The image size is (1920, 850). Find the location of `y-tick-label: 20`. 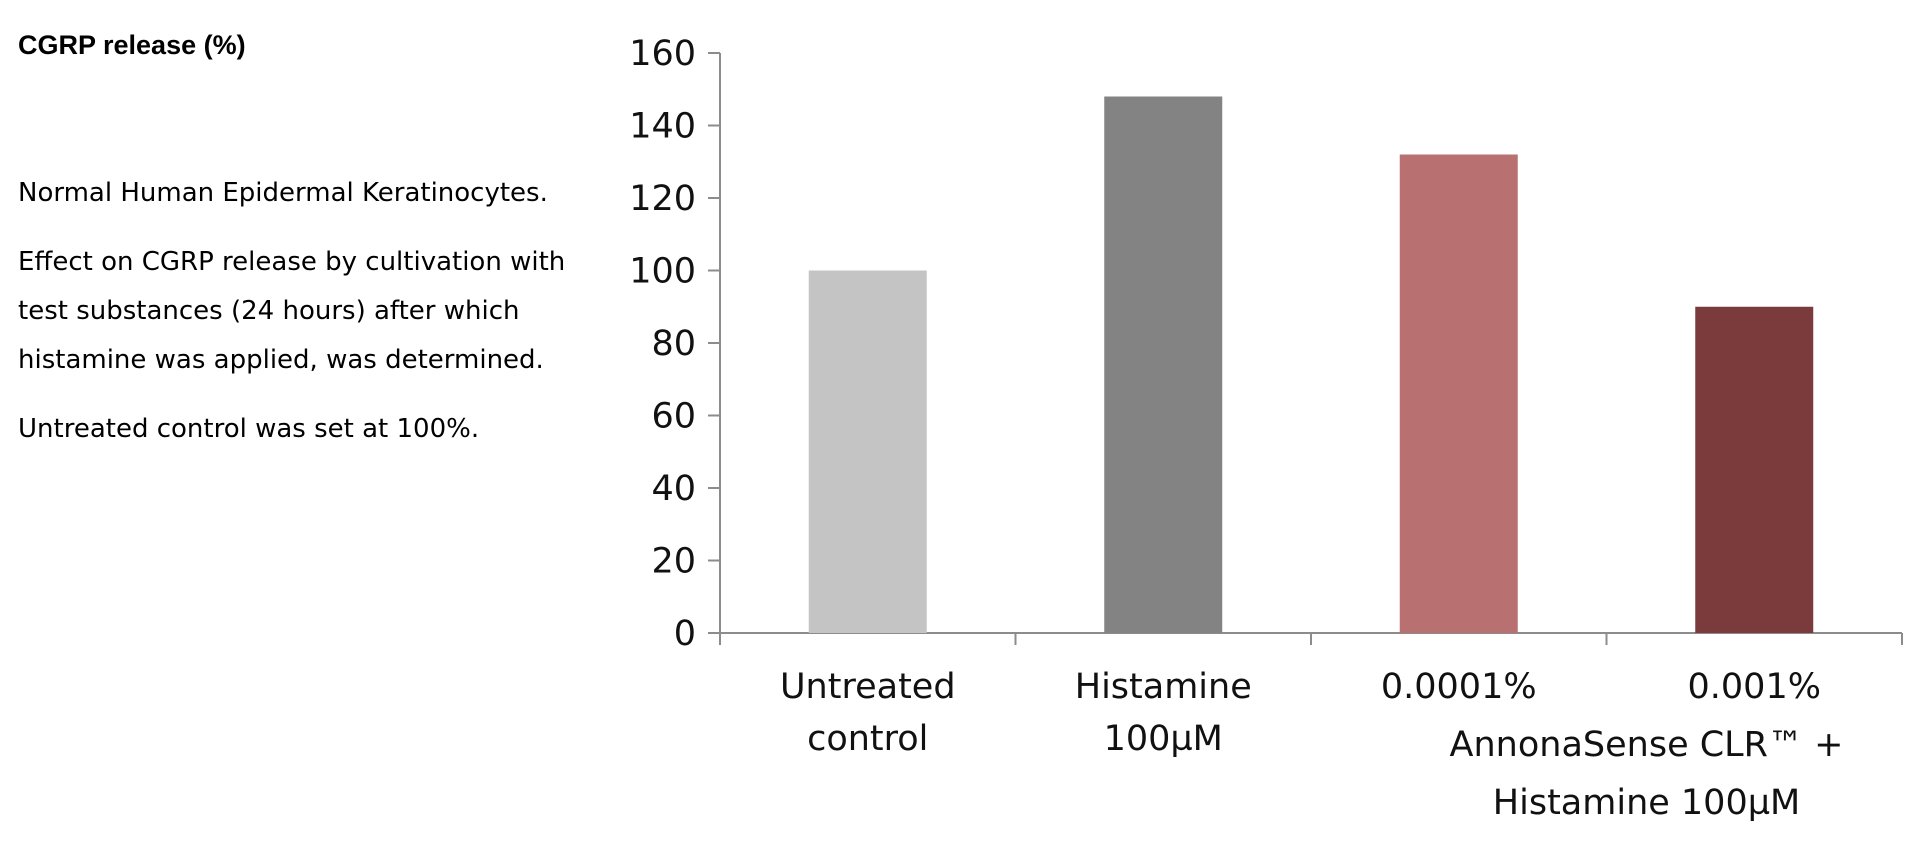

y-tick-label: 20 is located at coordinates (673, 562).